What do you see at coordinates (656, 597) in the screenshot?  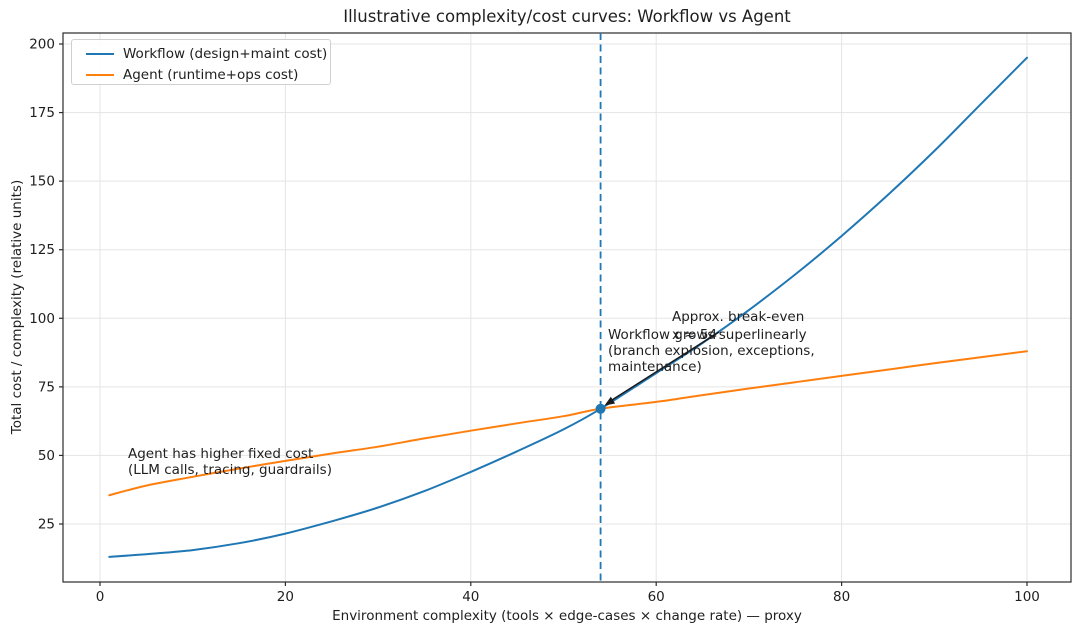 I see `x-tick-label: 60` at bounding box center [656, 597].